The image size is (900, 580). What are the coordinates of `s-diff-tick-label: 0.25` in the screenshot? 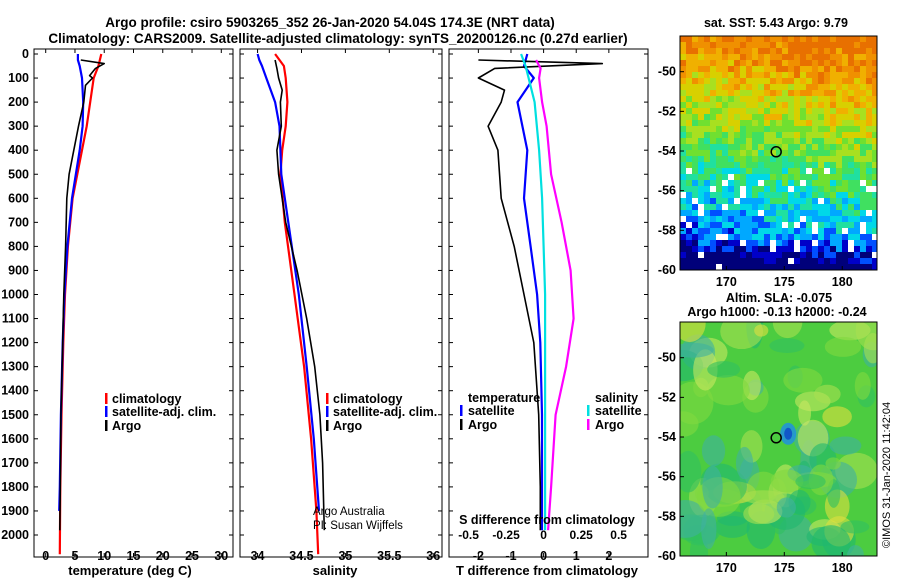 It's located at (581, 535).